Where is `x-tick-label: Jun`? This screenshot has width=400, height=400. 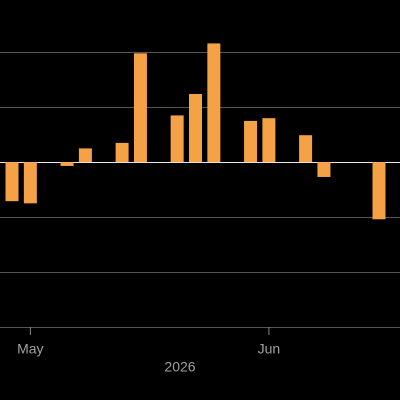 x-tick-label: Jun is located at coordinates (269, 349).